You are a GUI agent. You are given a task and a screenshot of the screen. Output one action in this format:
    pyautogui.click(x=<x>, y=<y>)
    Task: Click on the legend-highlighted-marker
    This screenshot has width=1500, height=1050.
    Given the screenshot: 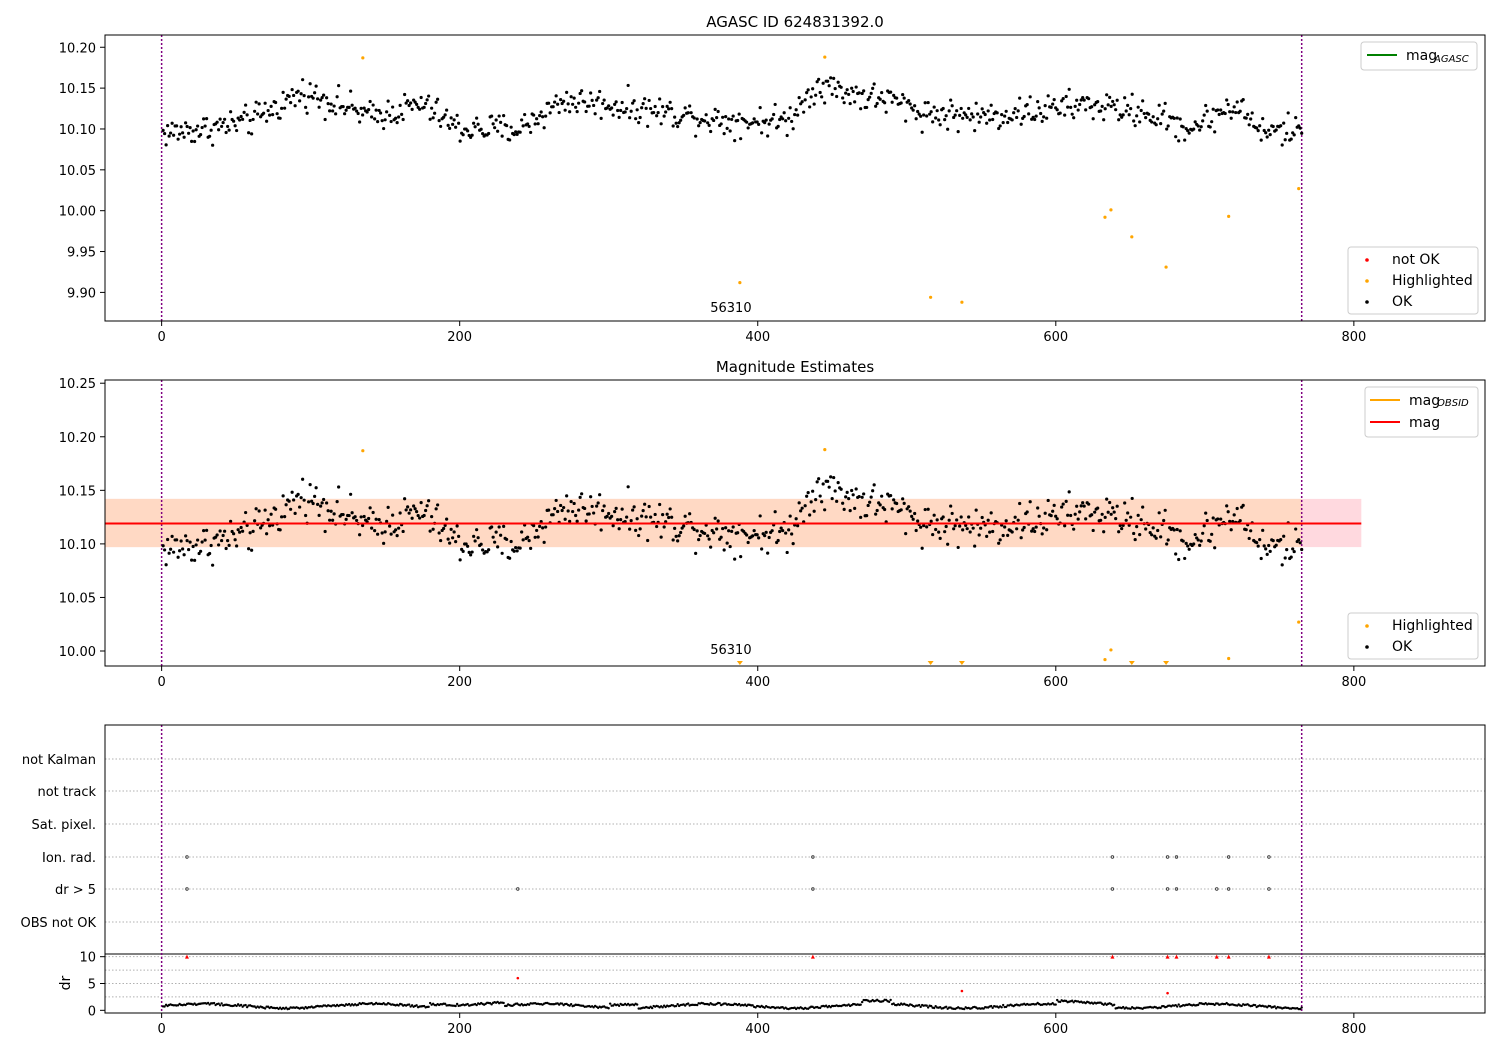 What is the action you would take?
    pyautogui.click(x=1367, y=626)
    